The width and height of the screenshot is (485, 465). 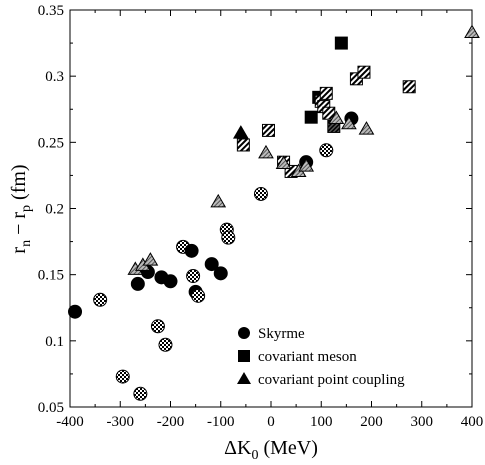 I want to click on legend-label-skyrme: Skyrme, so click(x=281, y=334).